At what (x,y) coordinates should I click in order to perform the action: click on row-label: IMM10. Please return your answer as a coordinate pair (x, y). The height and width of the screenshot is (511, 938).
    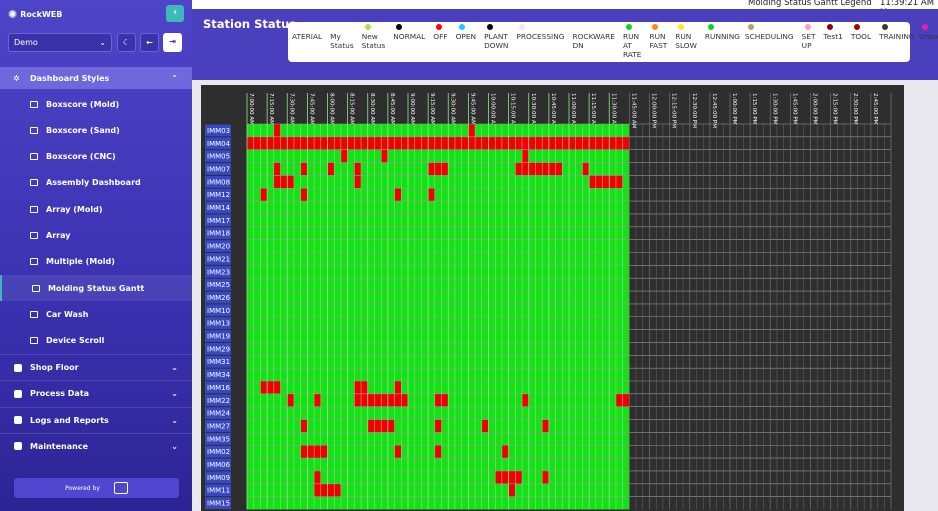
    Looking at the image, I should click on (218, 311).